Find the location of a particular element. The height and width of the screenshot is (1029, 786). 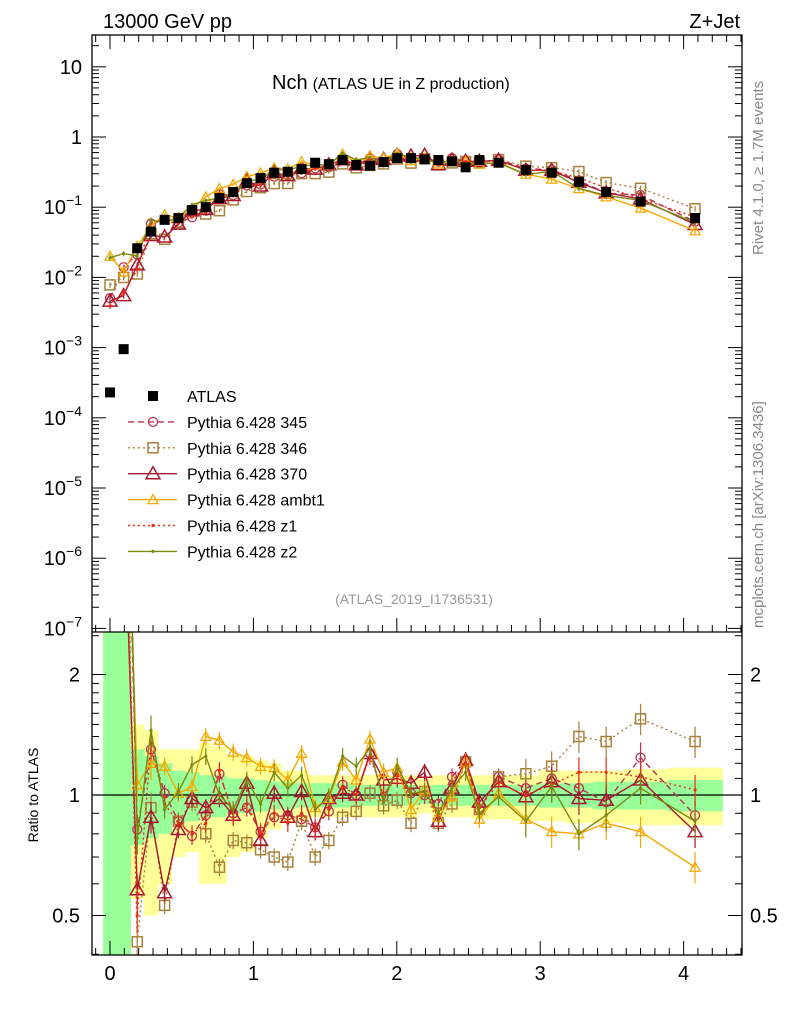

ratio-tick-label-right: 2 is located at coordinates (755, 676).